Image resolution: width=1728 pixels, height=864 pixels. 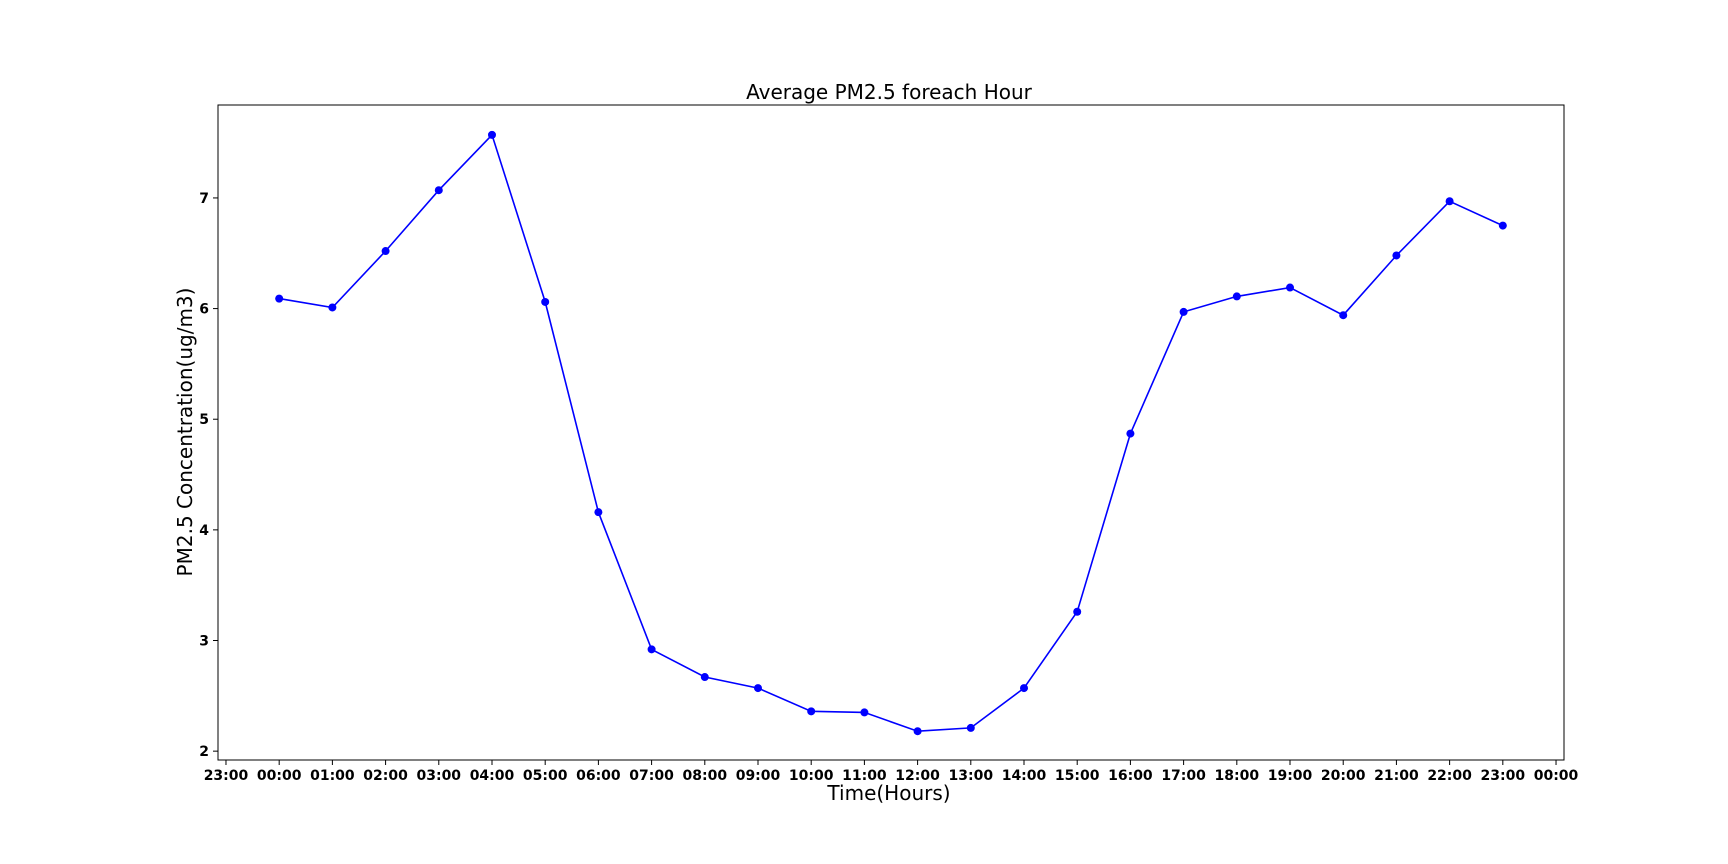 I want to click on x-tick-label: 15:00, so click(x=1077, y=776).